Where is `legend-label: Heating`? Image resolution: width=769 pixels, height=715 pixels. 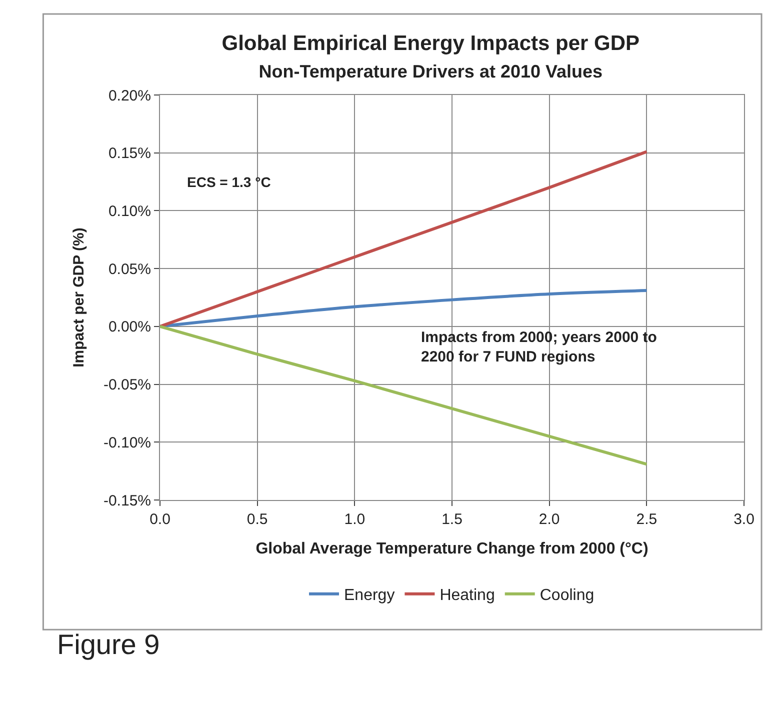 legend-label: Heating is located at coordinates (467, 595).